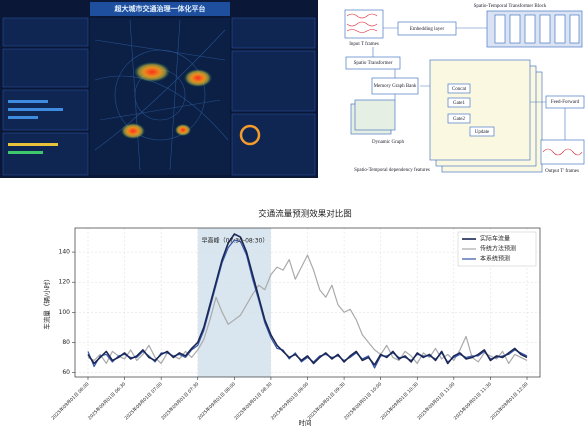  I want to click on x-tick-label: 2025年09月01日 12:00, so click(509, 400).